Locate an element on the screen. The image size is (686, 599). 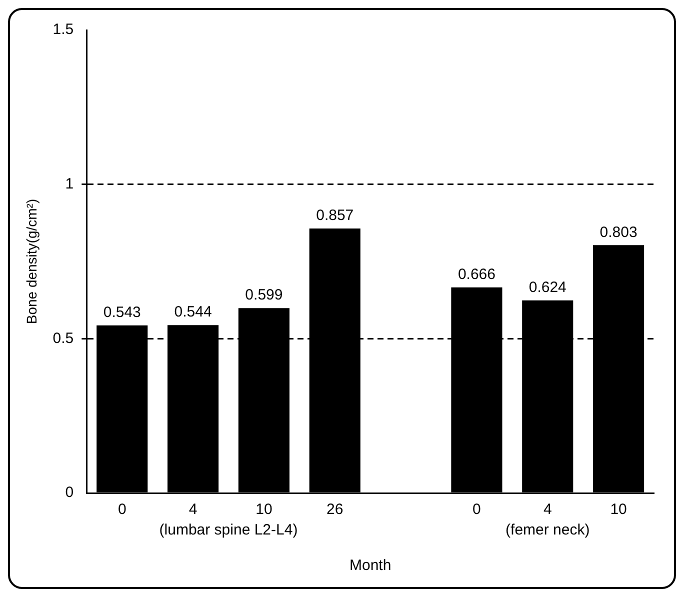
data-label: 0.857 is located at coordinates (335, 215).